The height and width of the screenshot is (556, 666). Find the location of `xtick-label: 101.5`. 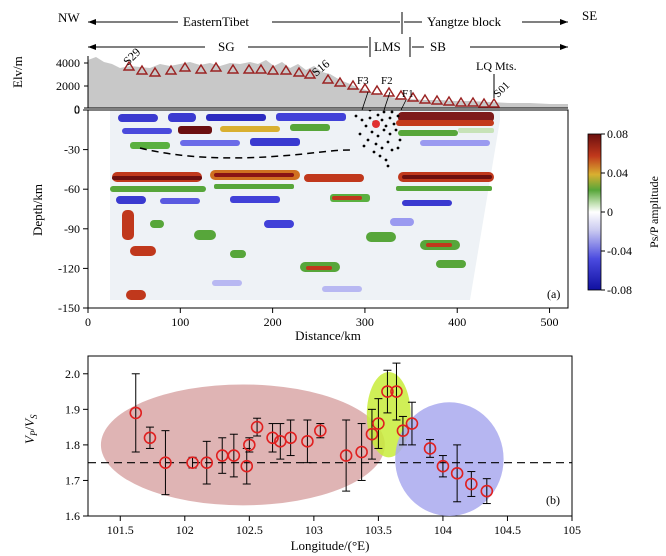

xtick-label: 101.5 is located at coordinates (120, 530).